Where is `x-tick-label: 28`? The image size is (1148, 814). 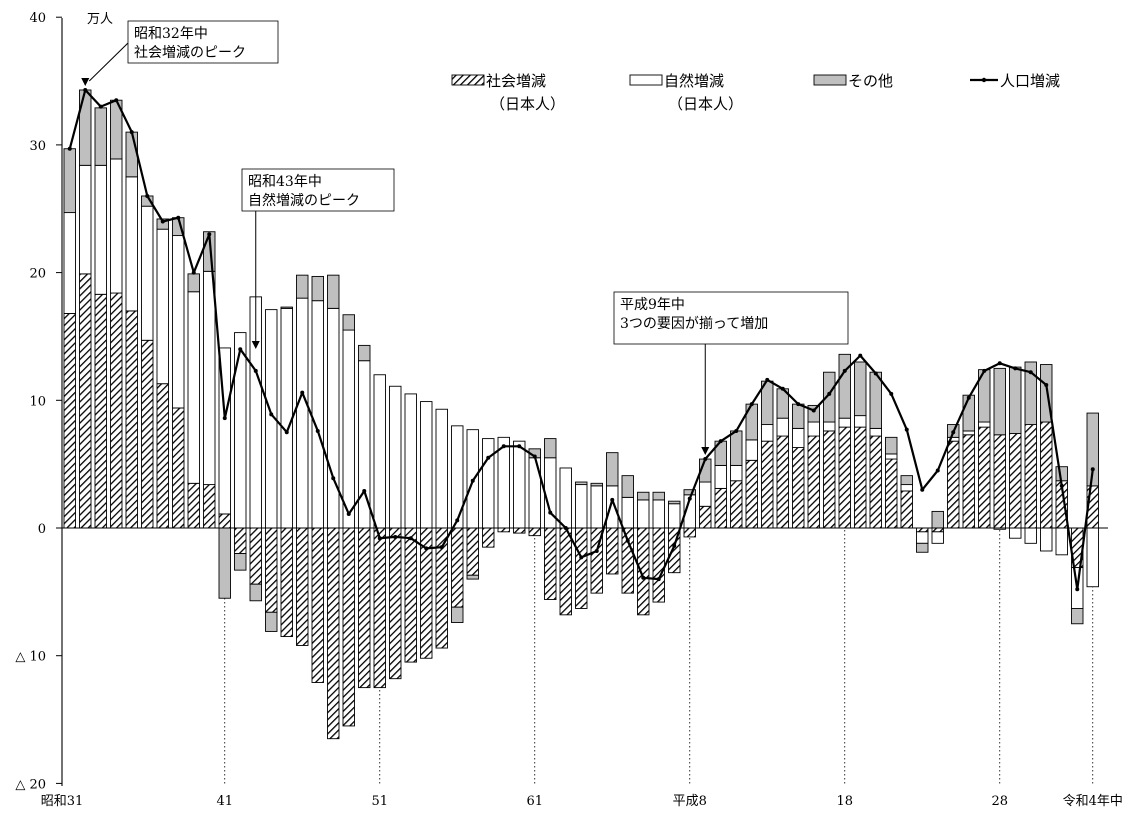 x-tick-label: 28 is located at coordinates (999, 801).